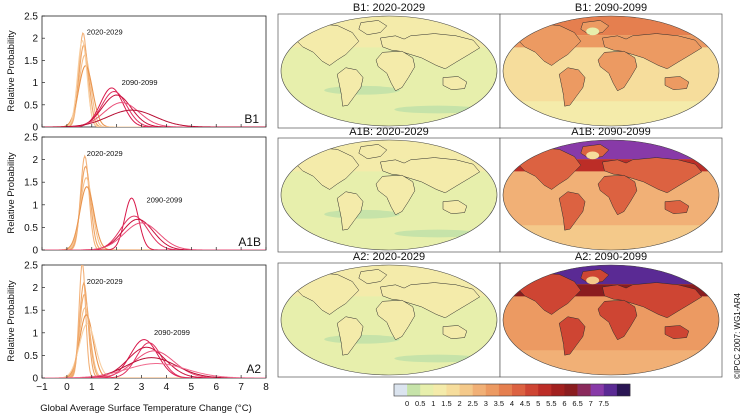 This screenshot has width=750, height=418. Describe the element at coordinates (512, 395) in the screenshot. I see `temperature-colorbar: 0 0.5 1 1.5 2 2.5 3 3.5 4 4.5 5 5.5 6 6.5 7 7.5` at that location.